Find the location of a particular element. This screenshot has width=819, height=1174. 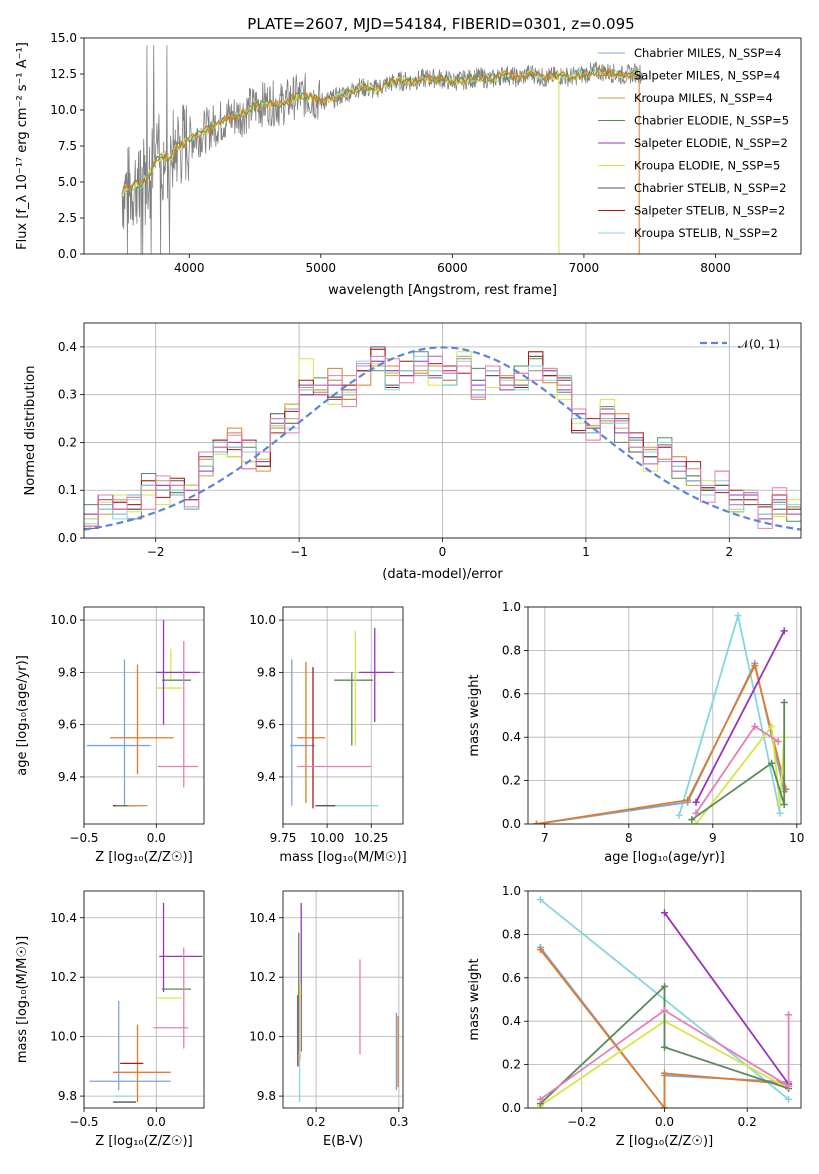

x-tick-label: −2 is located at coordinates (156, 552).